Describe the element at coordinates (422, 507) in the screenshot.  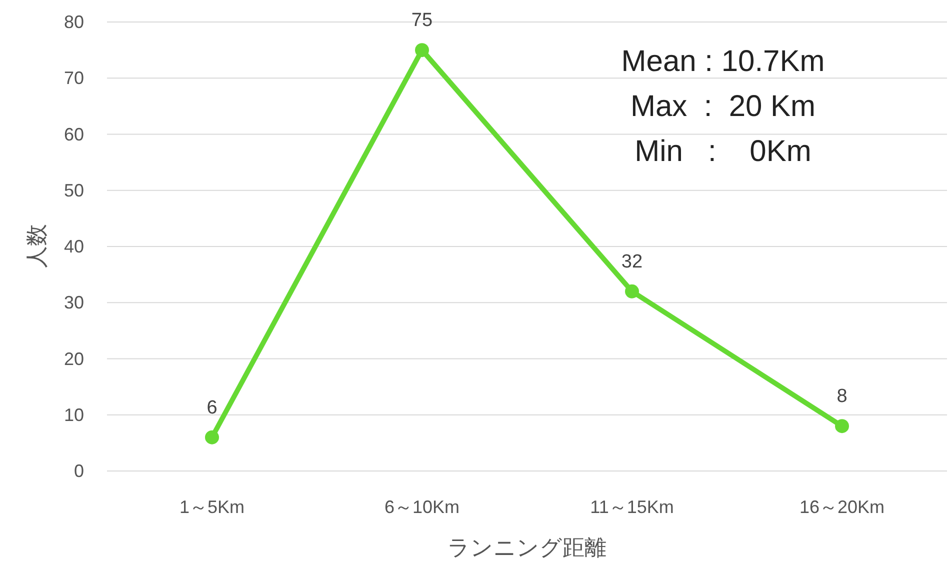
I see `x-tick-label: 6～10Km` at that location.